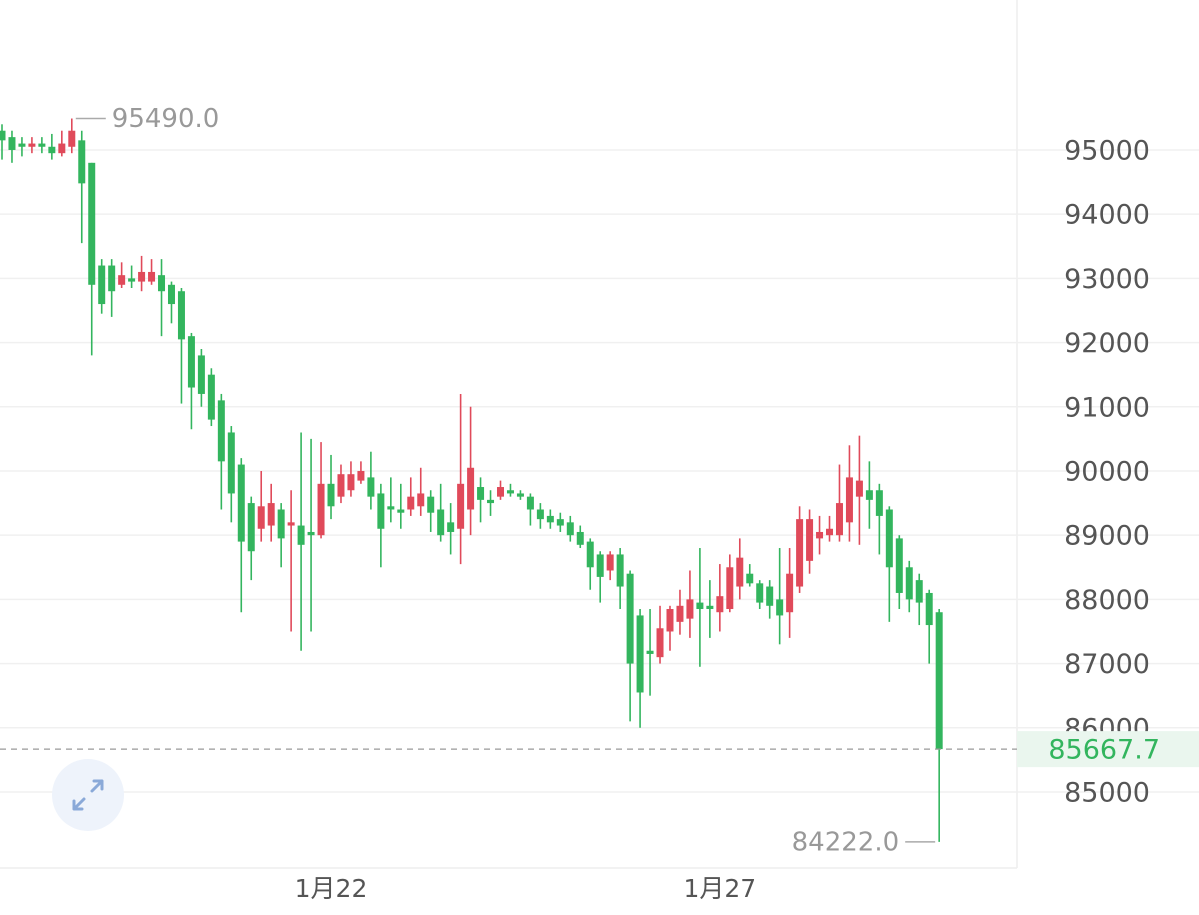 The height and width of the screenshot is (915, 1199). I want to click on last-price-label: 85667.7, so click(1104, 750).